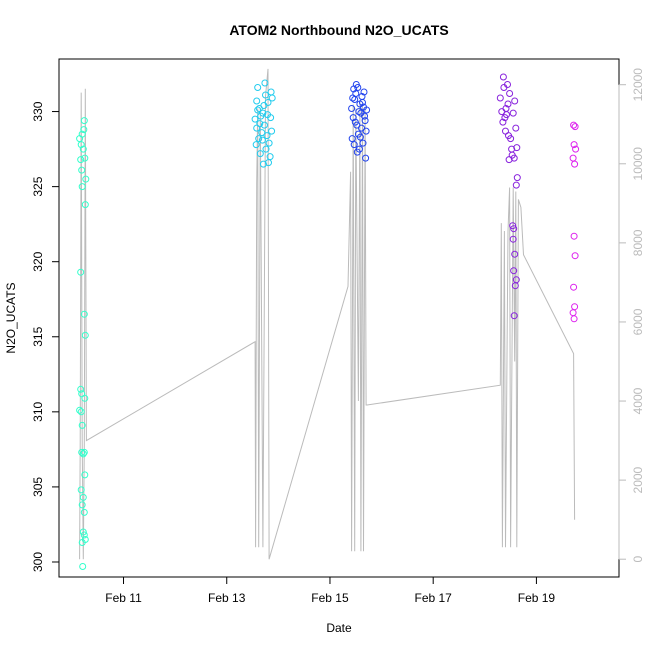 The image size is (650, 650). What do you see at coordinates (123, 598) in the screenshot?
I see `x-tick-label-0: Feb 11` at bounding box center [123, 598].